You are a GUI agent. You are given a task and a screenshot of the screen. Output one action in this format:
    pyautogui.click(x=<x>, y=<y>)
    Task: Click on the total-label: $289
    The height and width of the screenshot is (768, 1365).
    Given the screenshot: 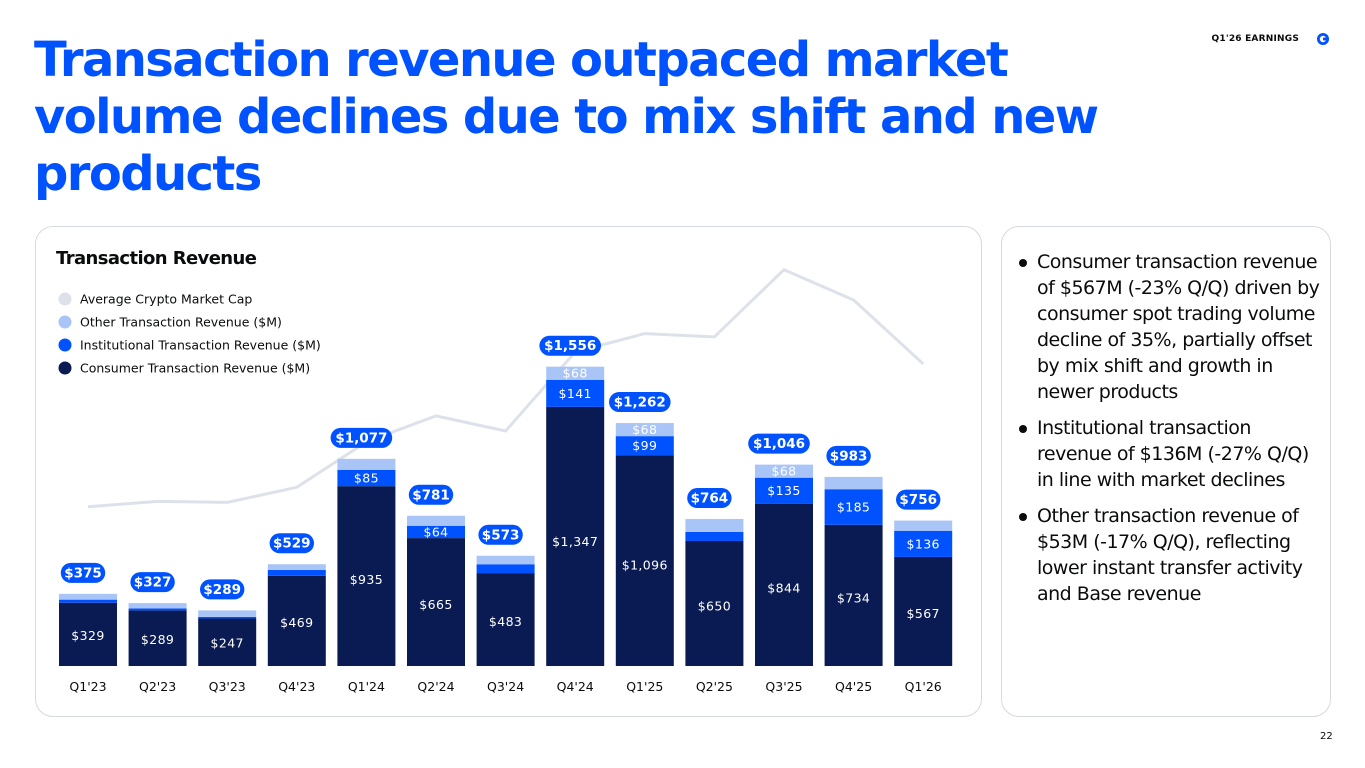 What is the action you would take?
    pyautogui.click(x=222, y=590)
    